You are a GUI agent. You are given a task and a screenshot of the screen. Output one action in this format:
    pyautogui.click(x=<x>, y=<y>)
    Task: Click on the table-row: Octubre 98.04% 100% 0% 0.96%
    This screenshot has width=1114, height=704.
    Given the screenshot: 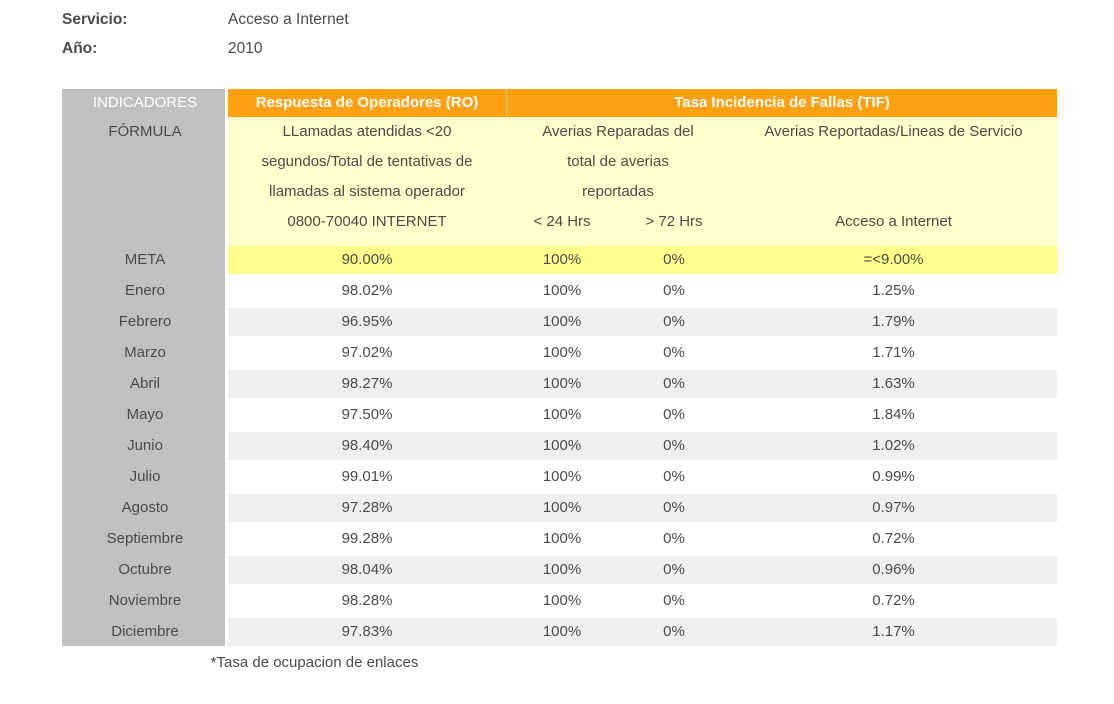 What is the action you would take?
    pyautogui.click(x=559, y=570)
    